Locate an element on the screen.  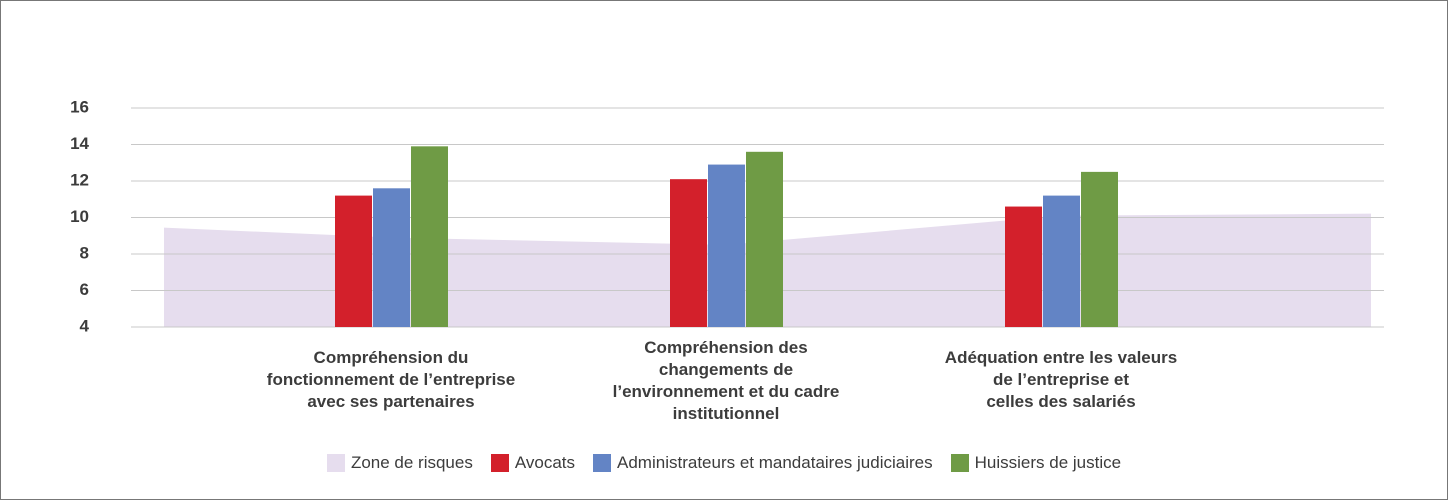
legend-item: Zone de risques is located at coordinates (399, 463).